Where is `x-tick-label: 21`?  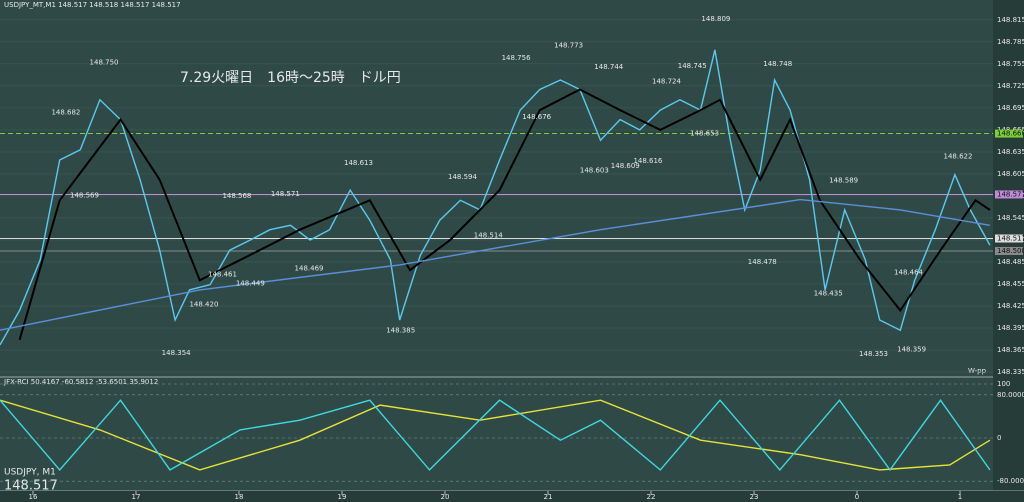 x-tick-label: 21 is located at coordinates (548, 497).